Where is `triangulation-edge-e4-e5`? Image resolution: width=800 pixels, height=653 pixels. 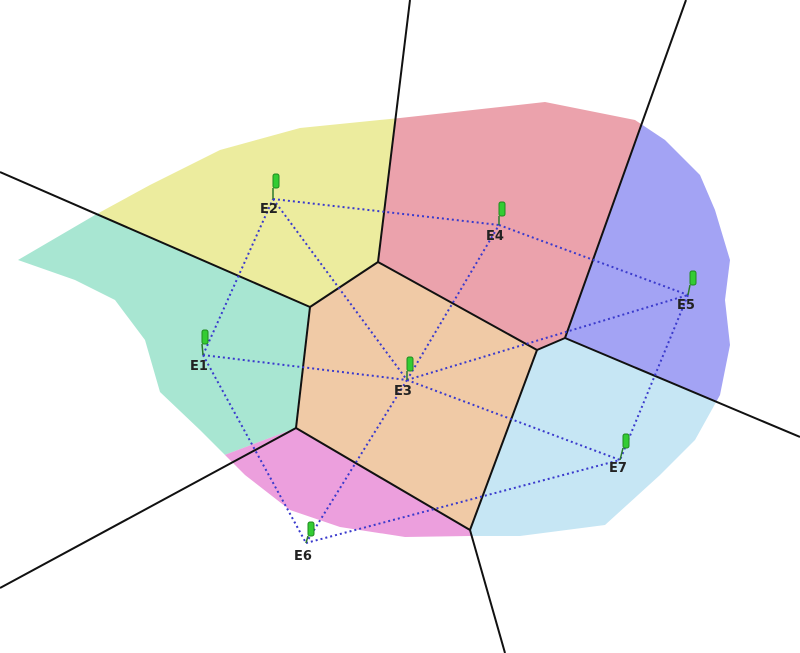 triangulation-edge-e4-e5 is located at coordinates (593, 260).